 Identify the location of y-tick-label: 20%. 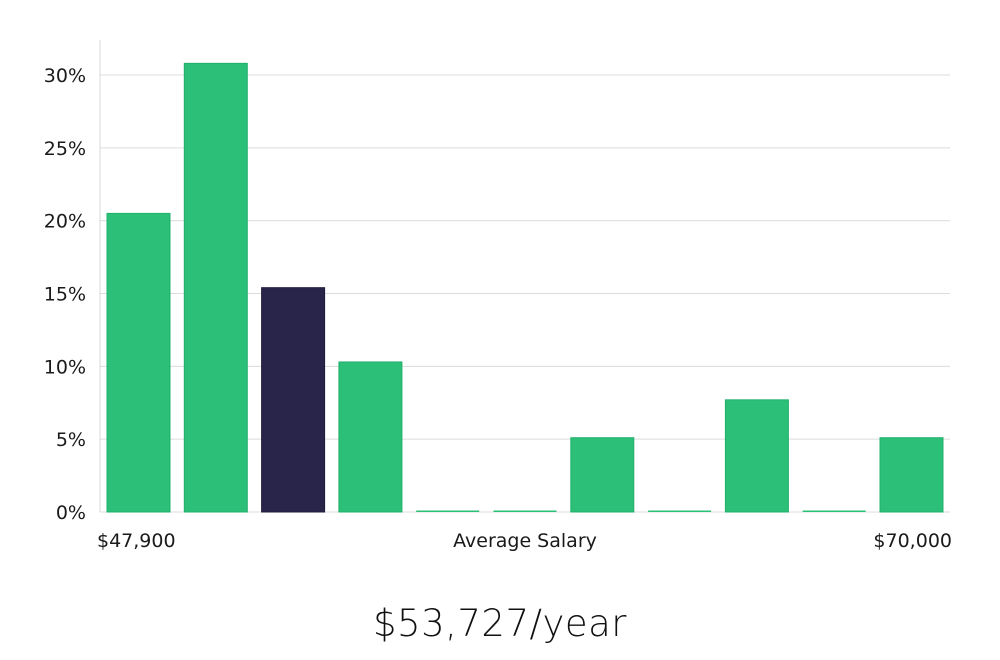
(65, 222).